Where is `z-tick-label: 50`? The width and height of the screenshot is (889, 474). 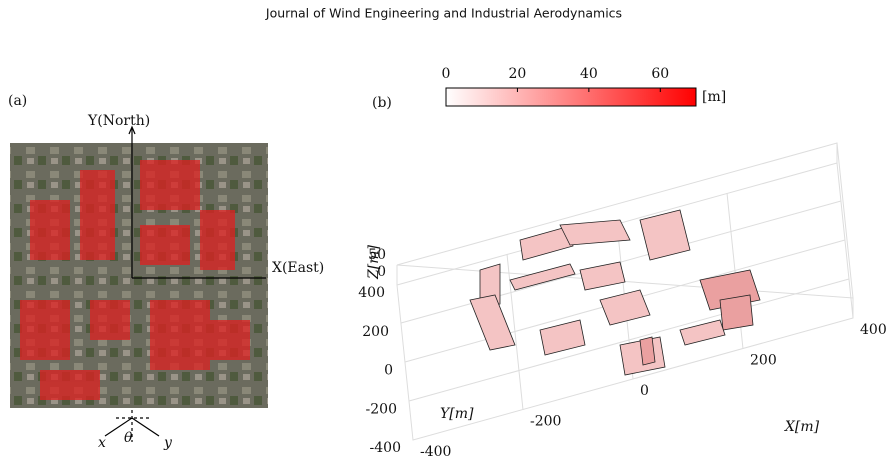
z-tick-label: 50 is located at coordinates (377, 255).